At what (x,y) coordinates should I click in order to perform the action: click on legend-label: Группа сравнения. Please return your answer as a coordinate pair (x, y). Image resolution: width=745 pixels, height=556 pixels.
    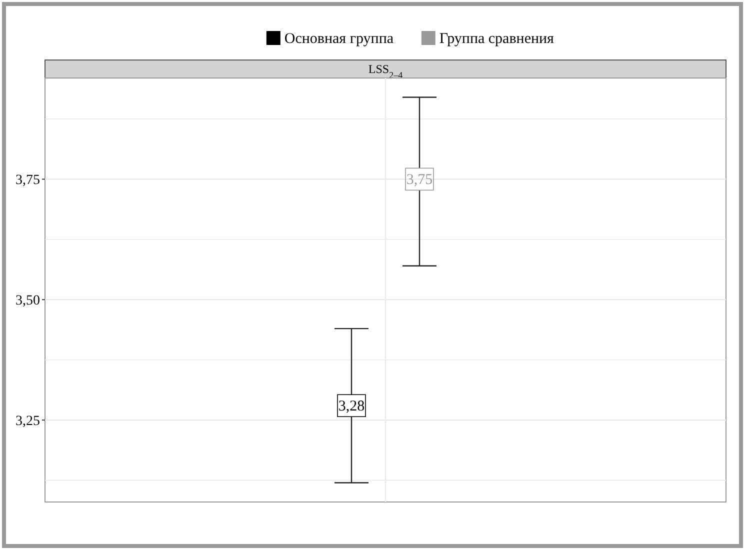
    Looking at the image, I should click on (496, 39).